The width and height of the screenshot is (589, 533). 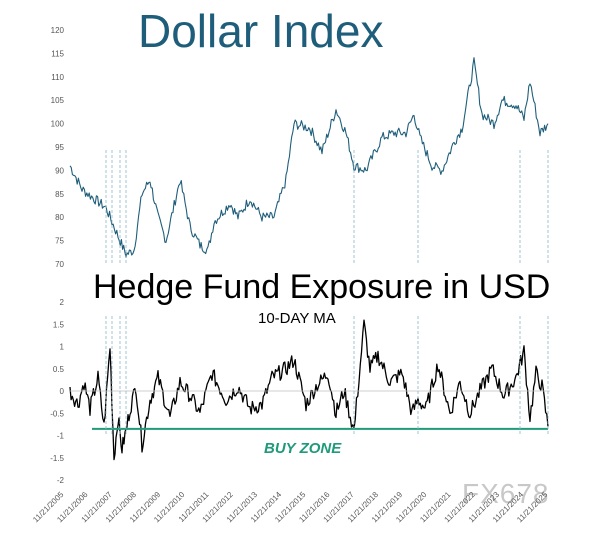 What do you see at coordinates (59, 147) in the screenshot?
I see `y-tick-label: 95` at bounding box center [59, 147].